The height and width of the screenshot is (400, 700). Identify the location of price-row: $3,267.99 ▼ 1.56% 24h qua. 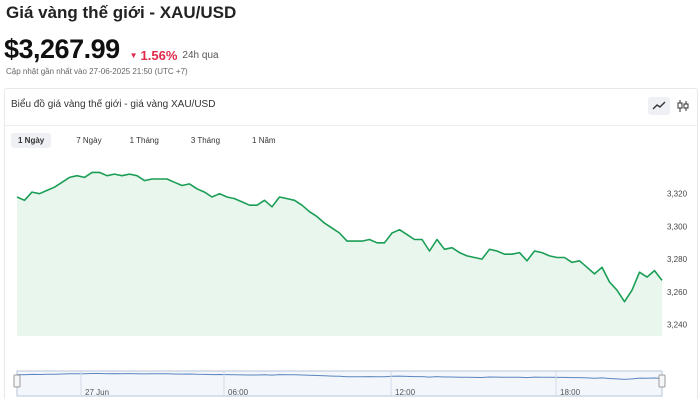
(111, 49).